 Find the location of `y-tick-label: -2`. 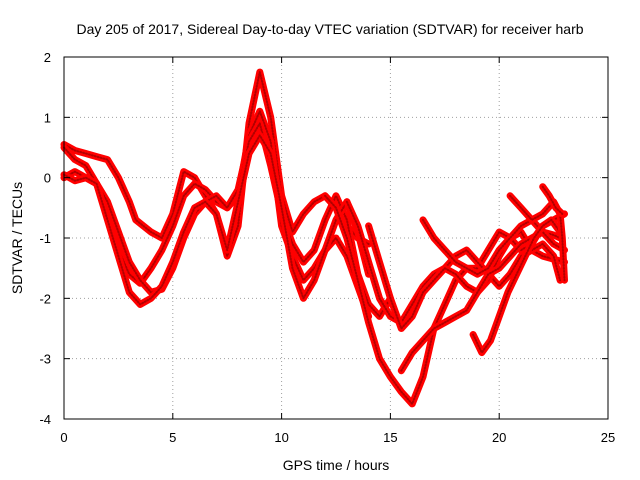

y-tick-label: -2 is located at coordinates (45, 298).